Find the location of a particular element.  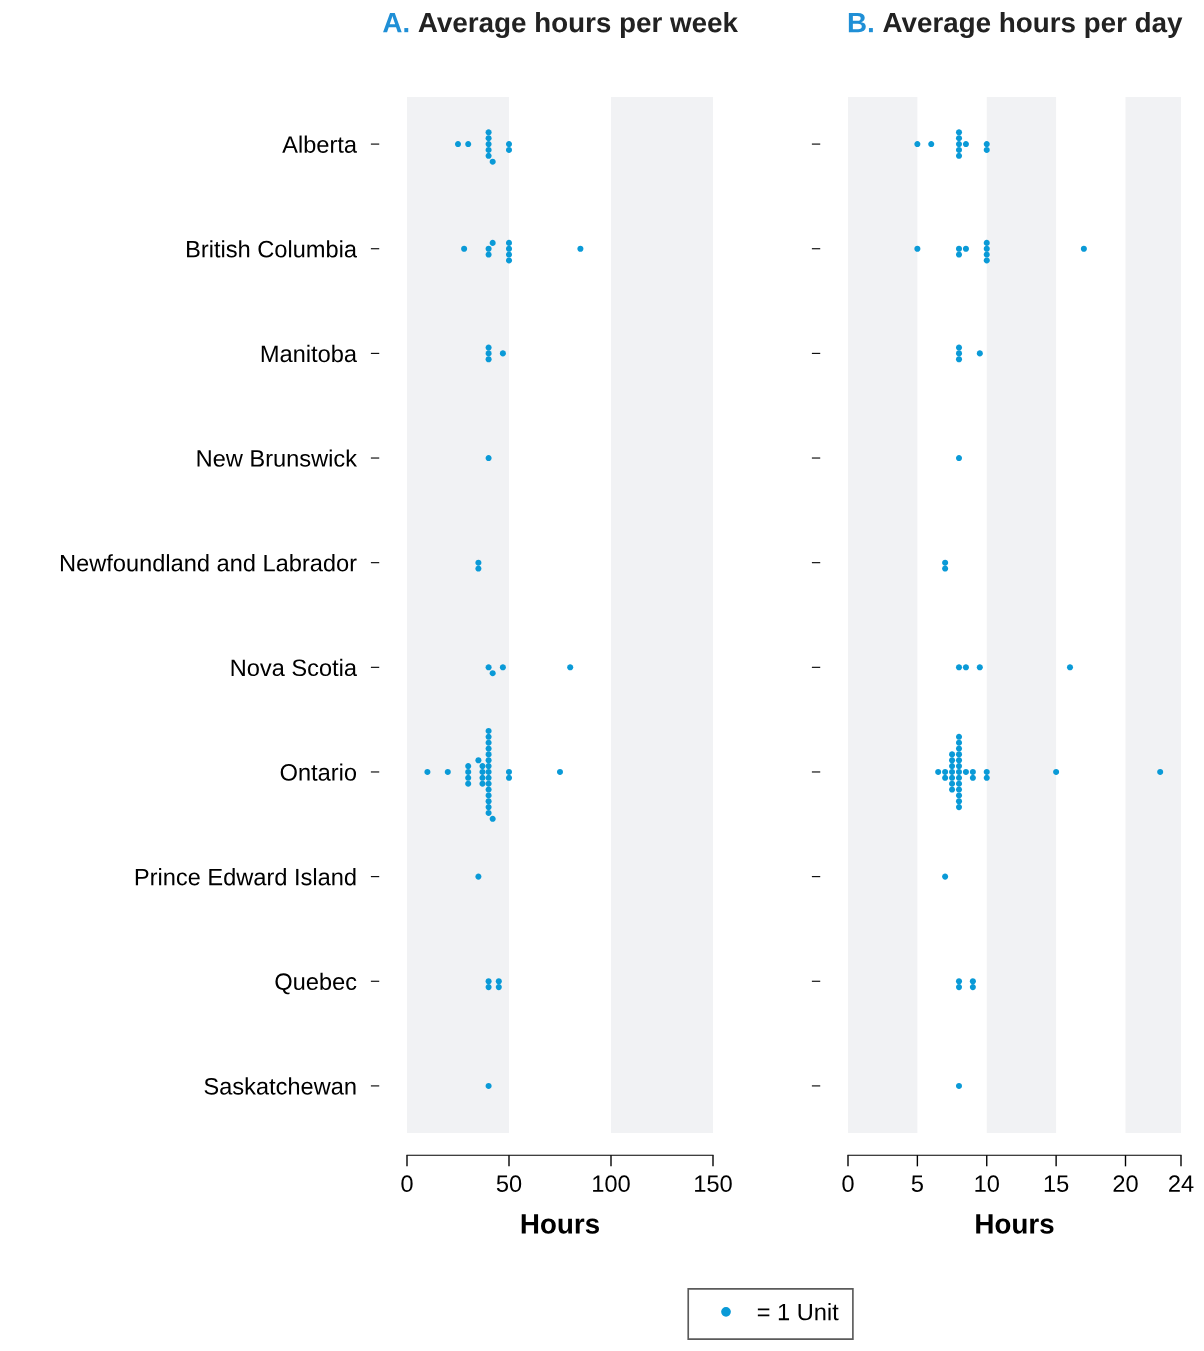

legend-label: = 1 Unit is located at coordinates (798, 1312).